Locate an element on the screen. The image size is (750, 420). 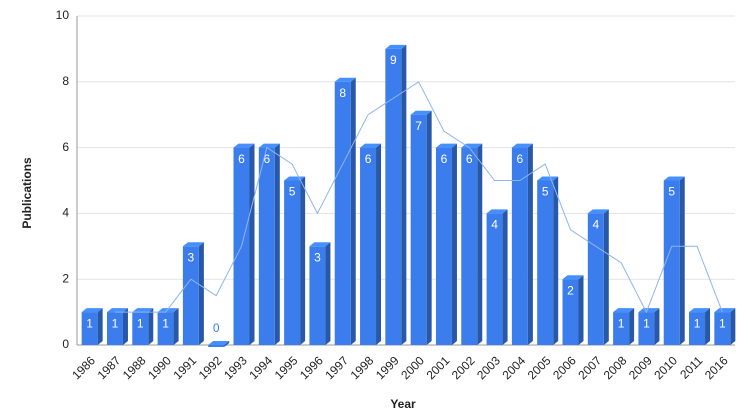
value-label: 8 is located at coordinates (342, 93).